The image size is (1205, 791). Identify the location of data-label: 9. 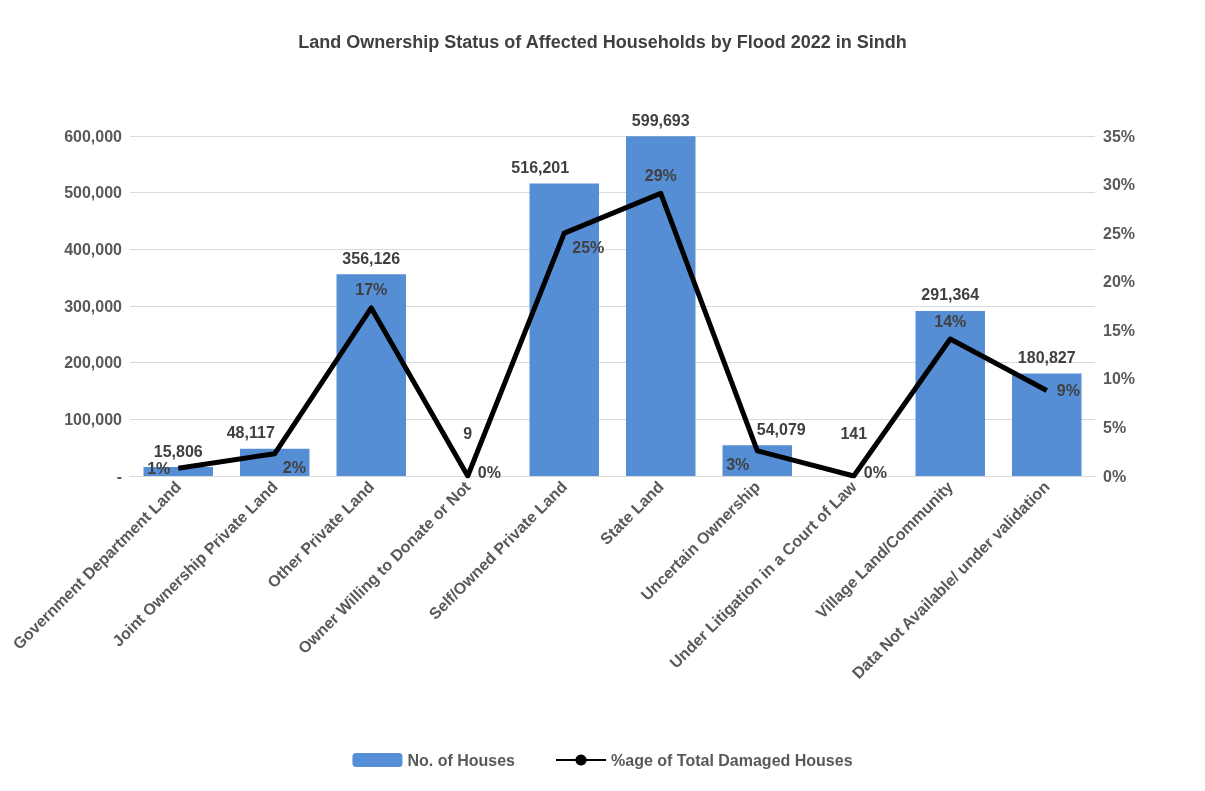
(468, 434).